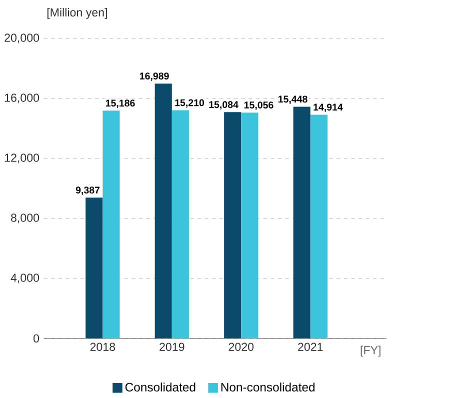 This screenshot has height=398, width=453. What do you see at coordinates (370, 351) in the screenshot?
I see `x-axis-title: [FY]` at bounding box center [370, 351].